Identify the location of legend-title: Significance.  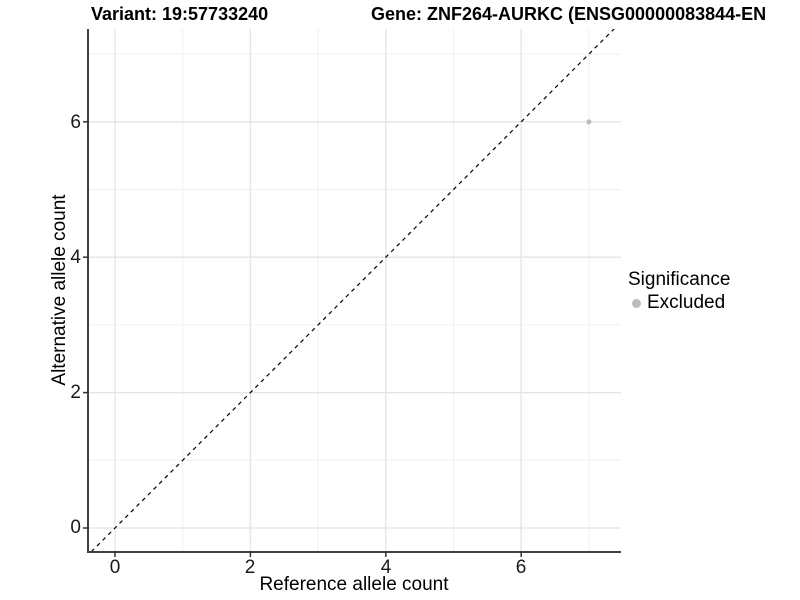
(679, 279).